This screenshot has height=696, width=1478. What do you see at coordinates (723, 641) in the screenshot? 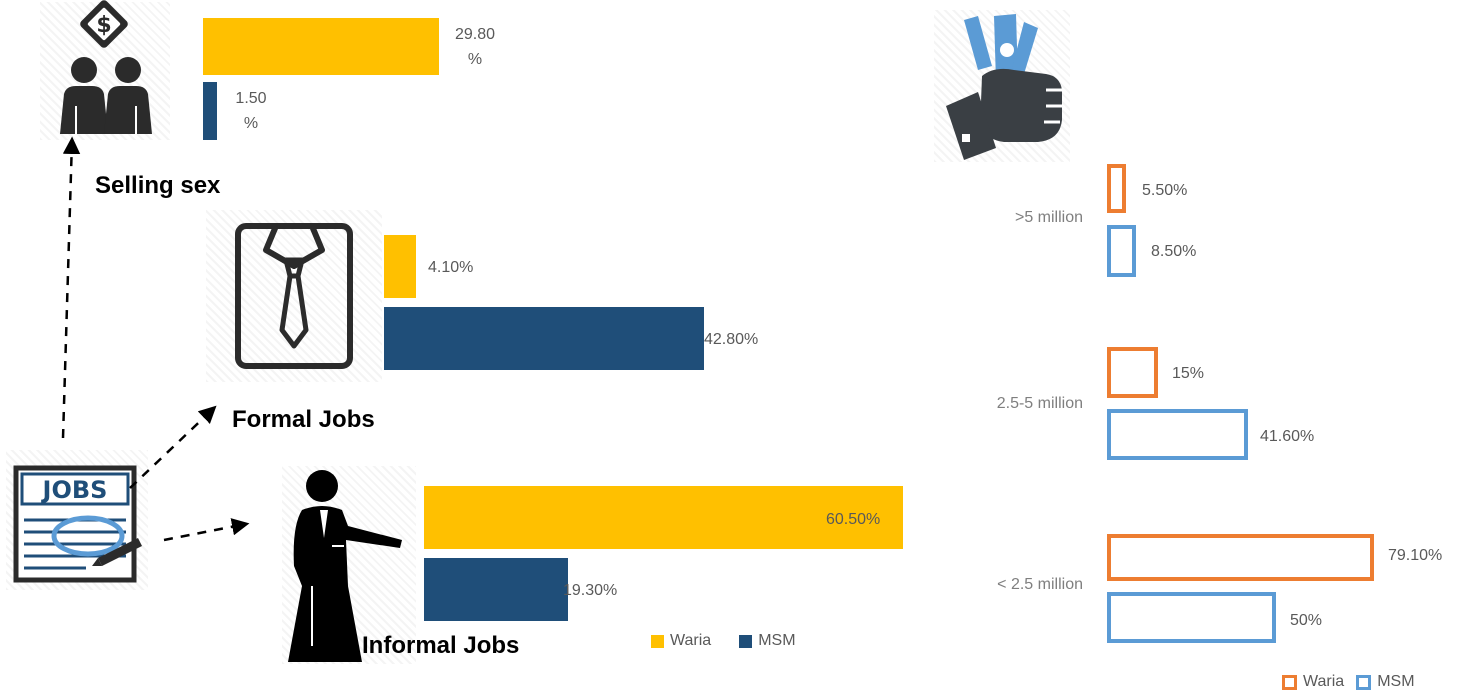
I see `jobs-legend: Waria MSM` at bounding box center [723, 641].